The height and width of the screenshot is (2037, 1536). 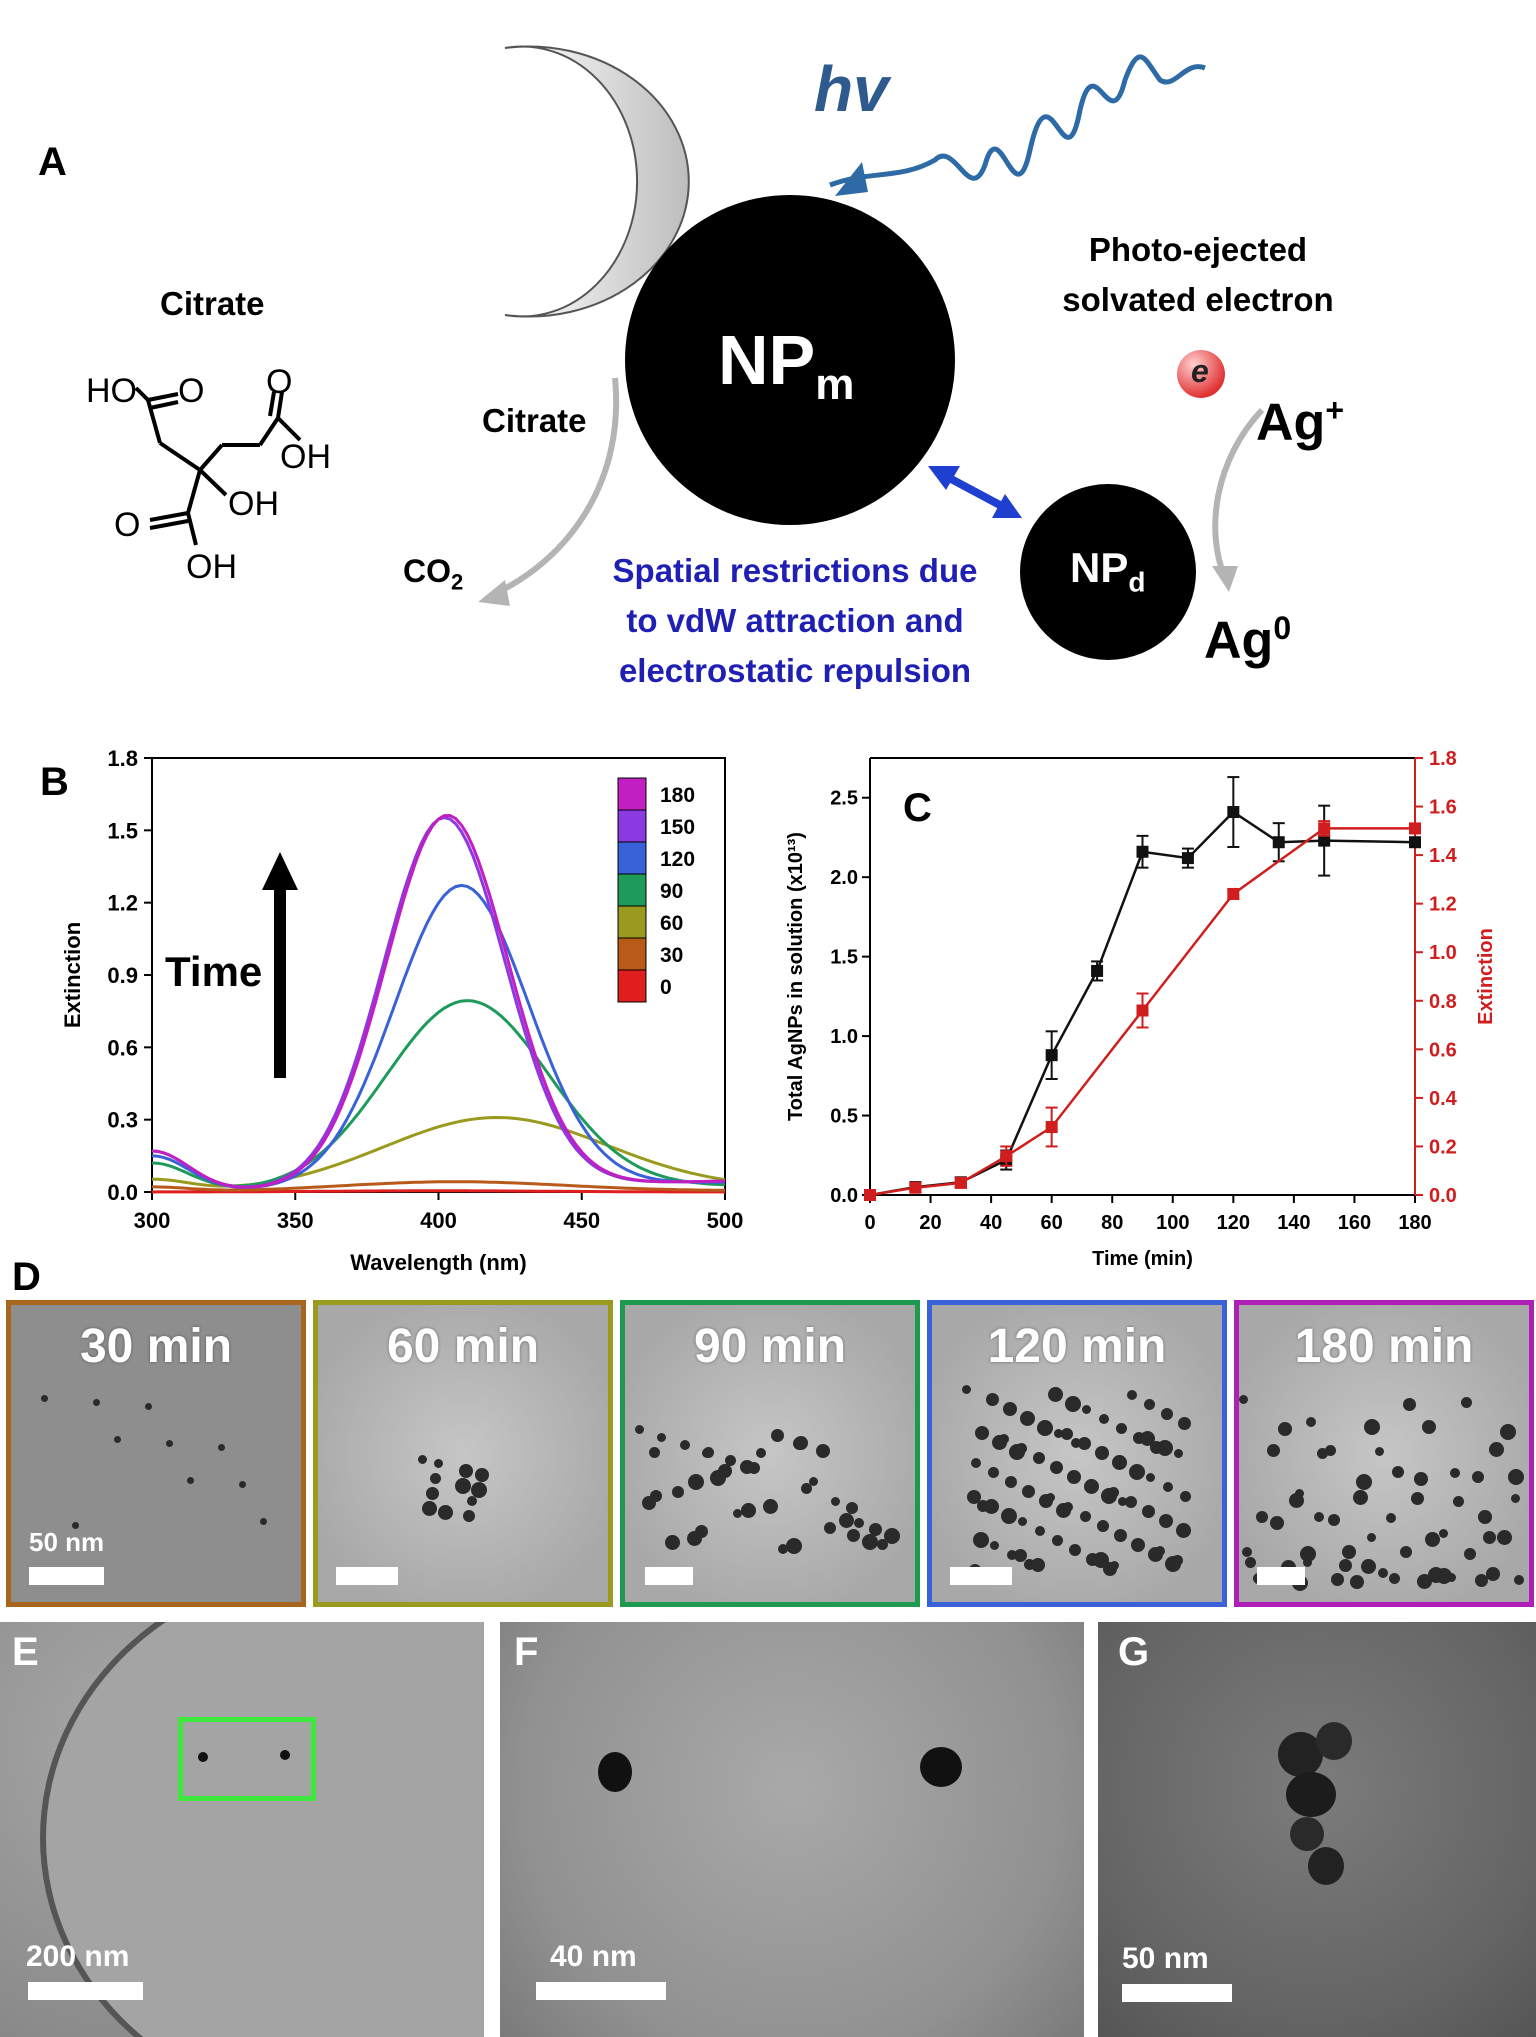 I want to click on np-m-label: NPm, so click(x=786, y=365).